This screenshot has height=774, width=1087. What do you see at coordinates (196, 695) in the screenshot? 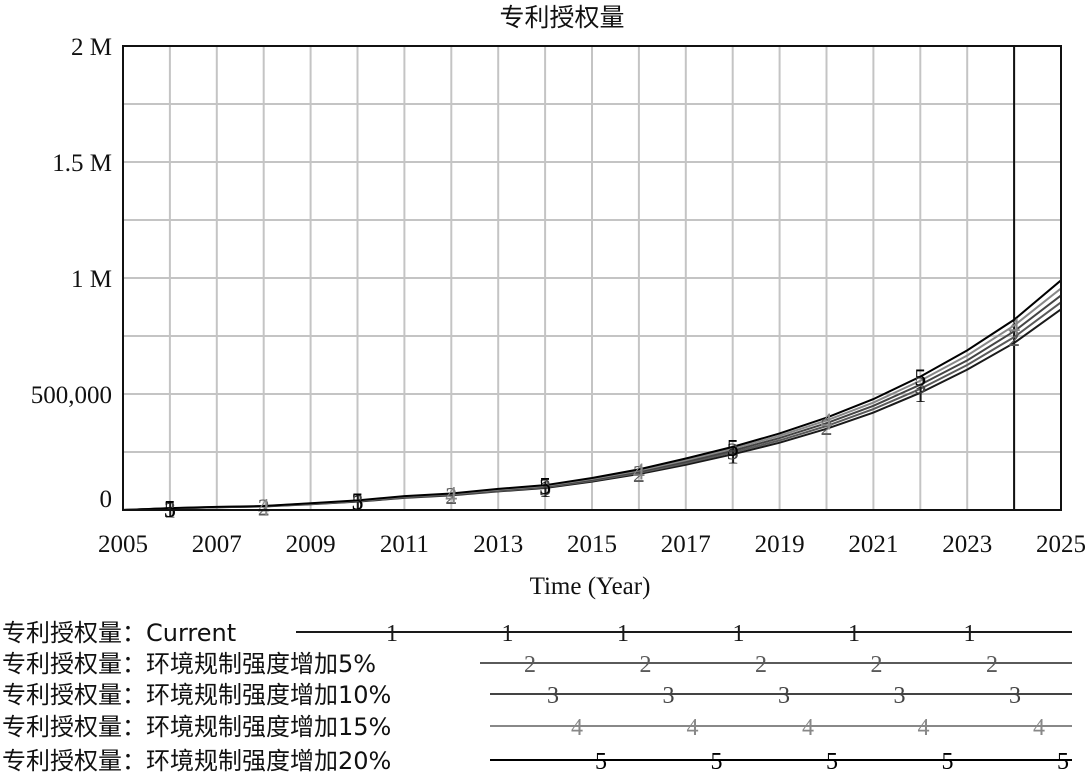
I see `legend-label: 专利授权量：环境规制强度增加10%` at bounding box center [196, 695].